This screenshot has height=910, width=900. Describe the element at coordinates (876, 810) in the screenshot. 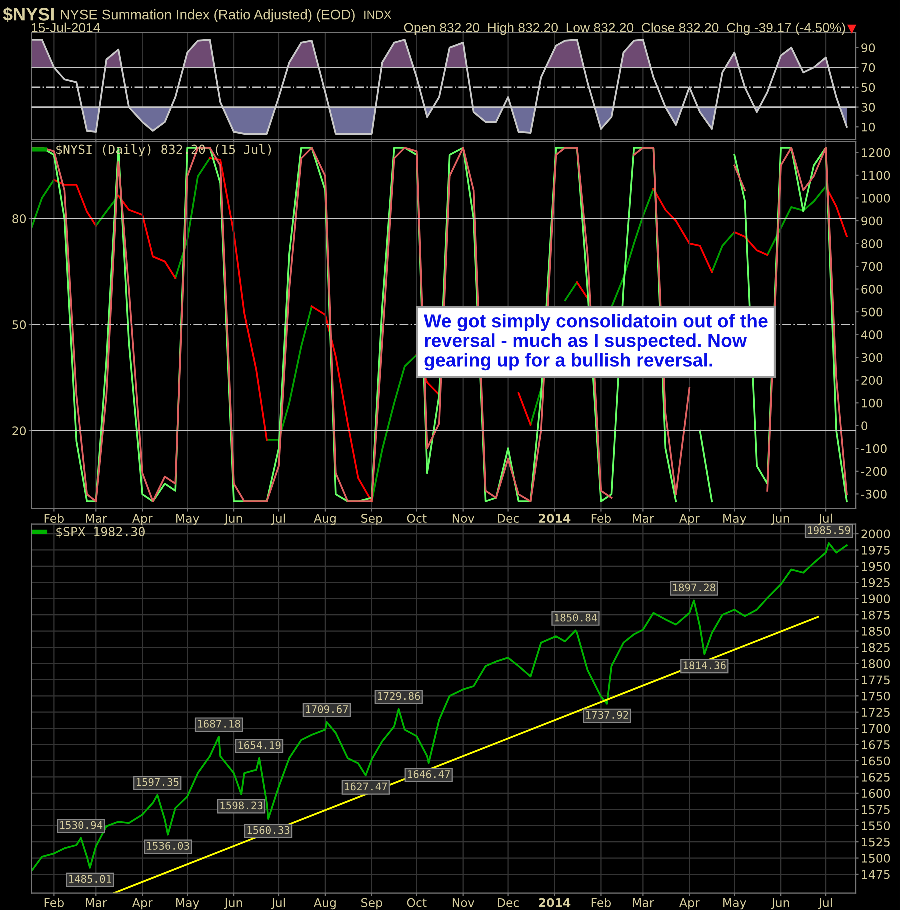

I see `y-tick-label: 1575` at that location.